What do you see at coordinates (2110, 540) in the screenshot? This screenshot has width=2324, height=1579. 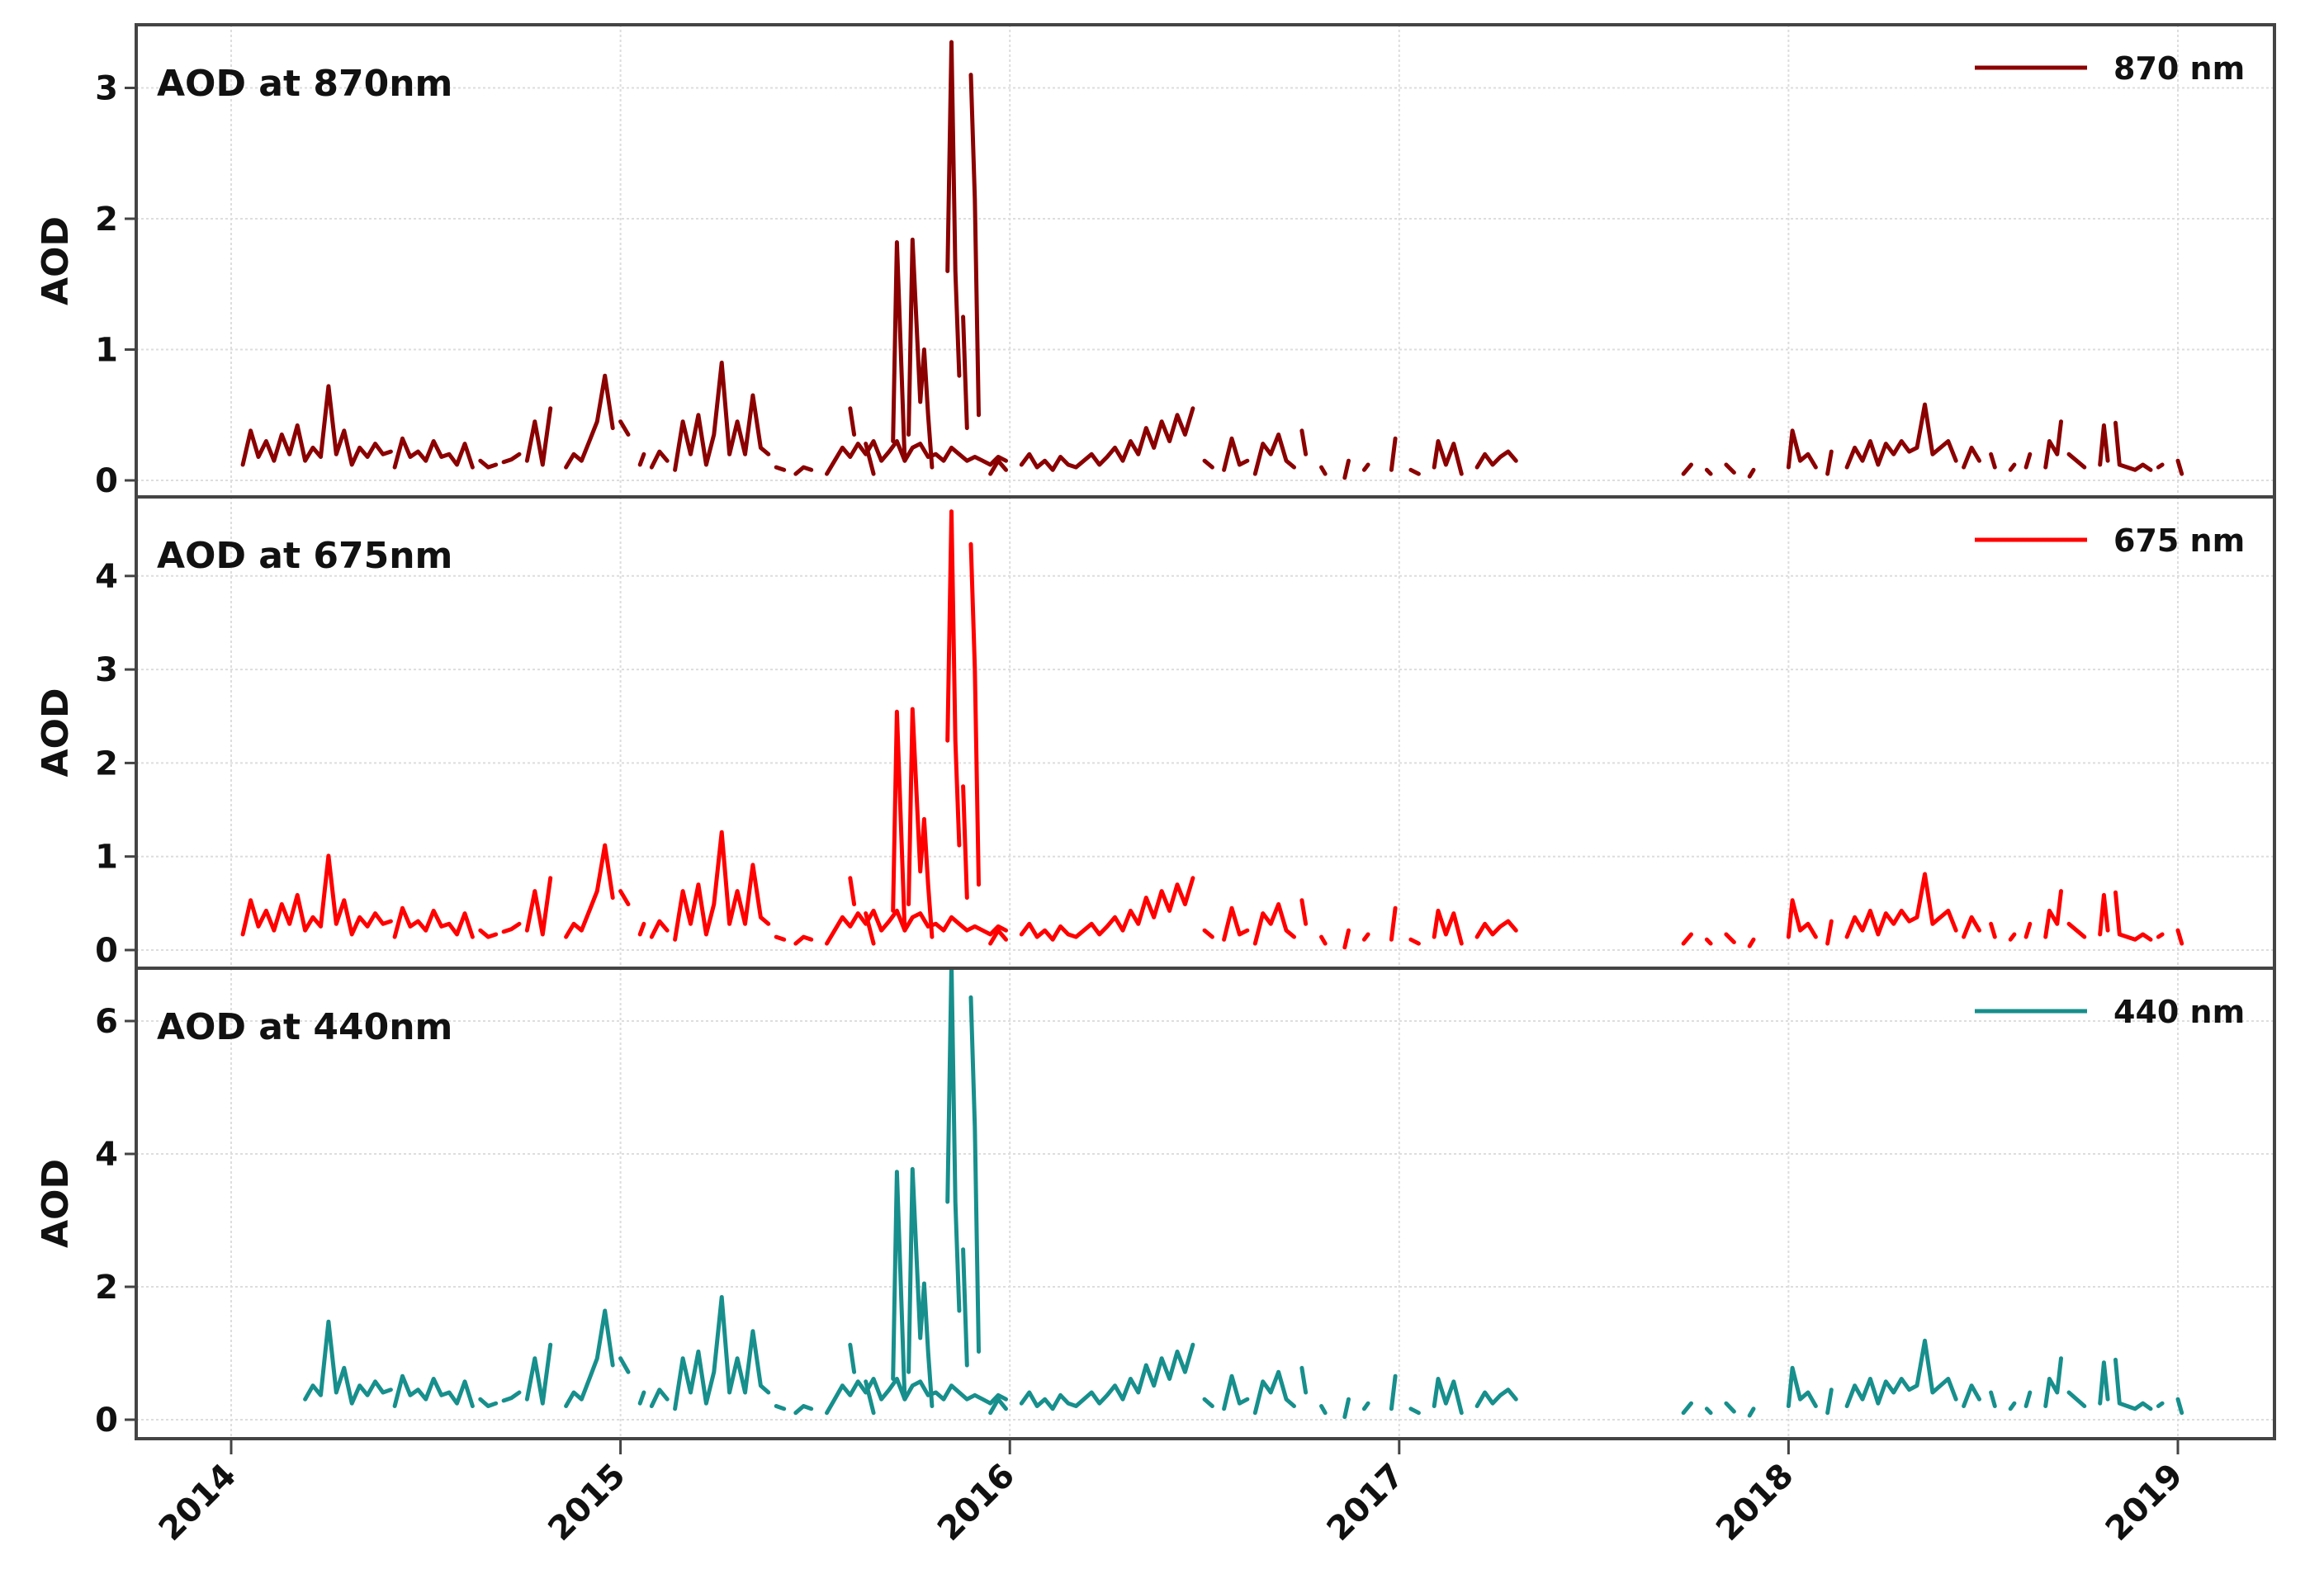 I see `legend: 675 nm` at bounding box center [2110, 540].